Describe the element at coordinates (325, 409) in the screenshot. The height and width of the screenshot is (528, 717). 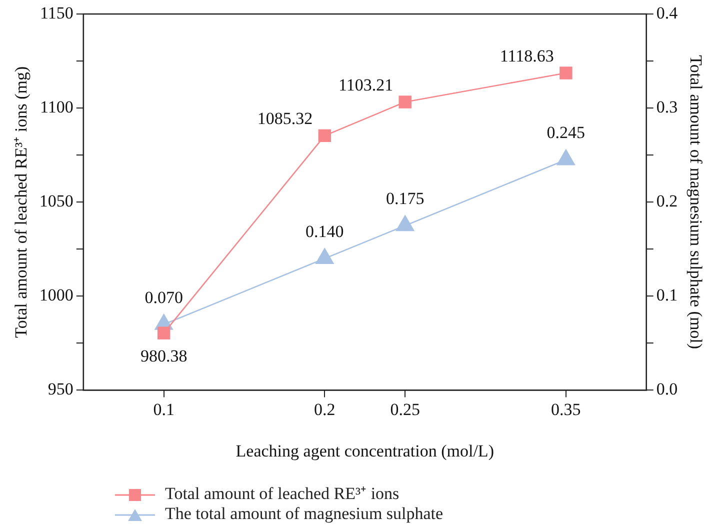
I see `x-tick-label: 0.2` at that location.